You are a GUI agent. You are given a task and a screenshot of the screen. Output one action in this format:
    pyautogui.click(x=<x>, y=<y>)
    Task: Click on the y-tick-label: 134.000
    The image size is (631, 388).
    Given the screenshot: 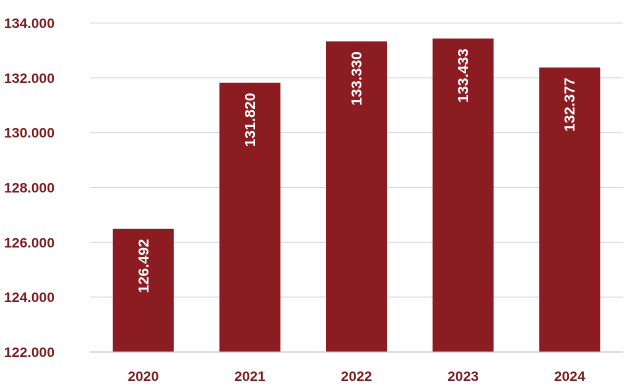 What is the action you would take?
    pyautogui.click(x=29, y=23)
    